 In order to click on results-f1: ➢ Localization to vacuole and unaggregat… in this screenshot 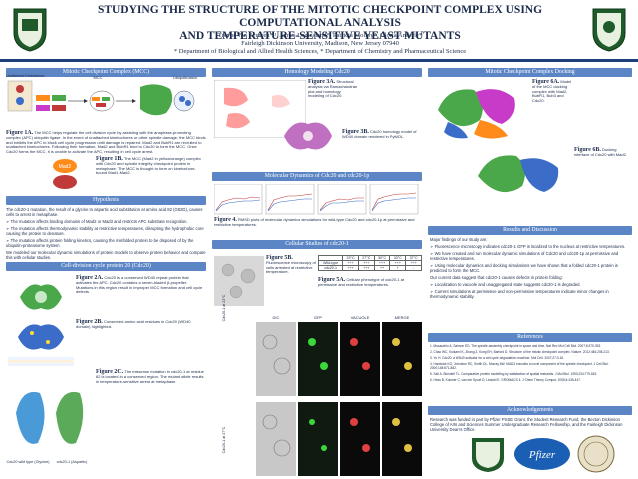, I will do `click(505, 284)`.